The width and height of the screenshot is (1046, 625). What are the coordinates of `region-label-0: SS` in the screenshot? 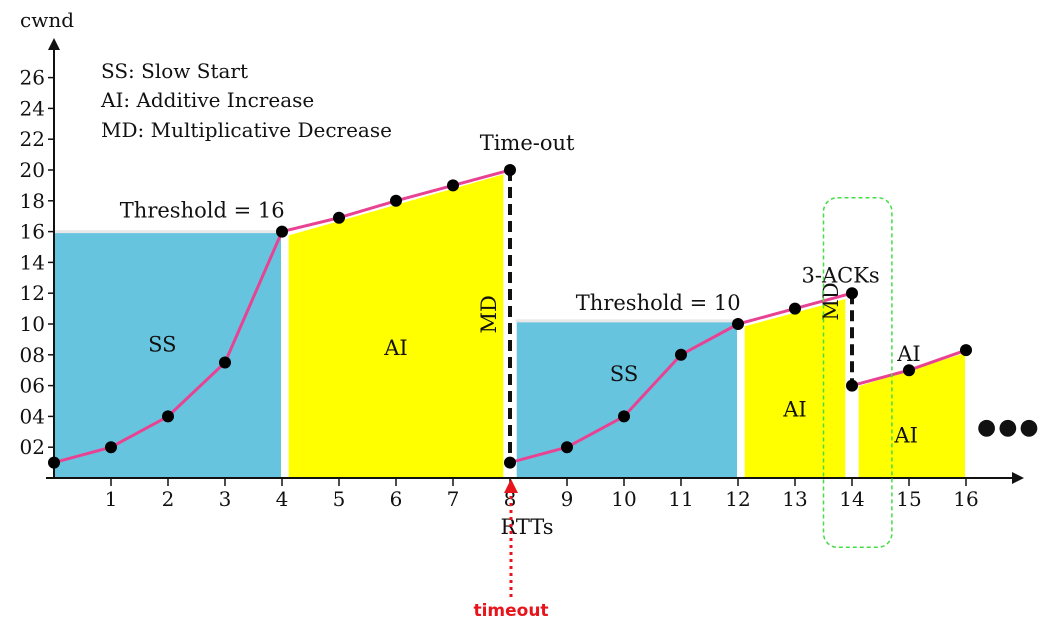 It's located at (162, 345).